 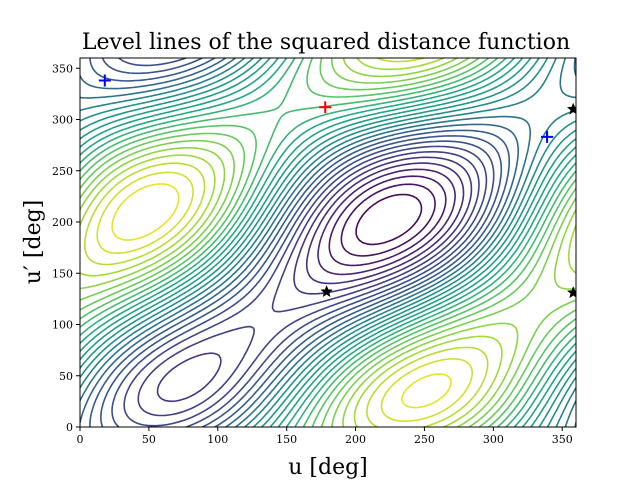 I want to click on y-tick-label: 300, so click(x=62, y=120).